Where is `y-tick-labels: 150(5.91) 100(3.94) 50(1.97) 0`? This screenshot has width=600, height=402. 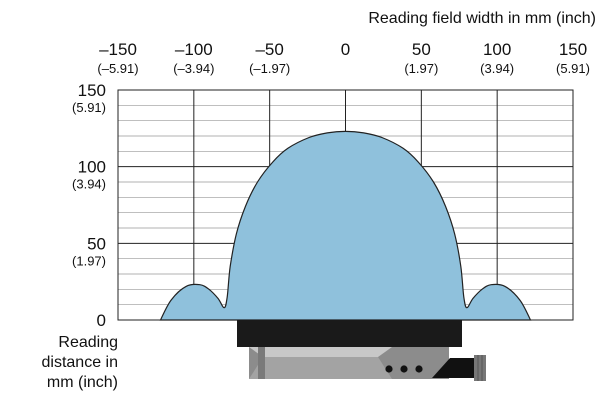 y-tick-labels: 150(5.91) 100(3.94) 50(1.97) 0 is located at coordinates (89, 205).